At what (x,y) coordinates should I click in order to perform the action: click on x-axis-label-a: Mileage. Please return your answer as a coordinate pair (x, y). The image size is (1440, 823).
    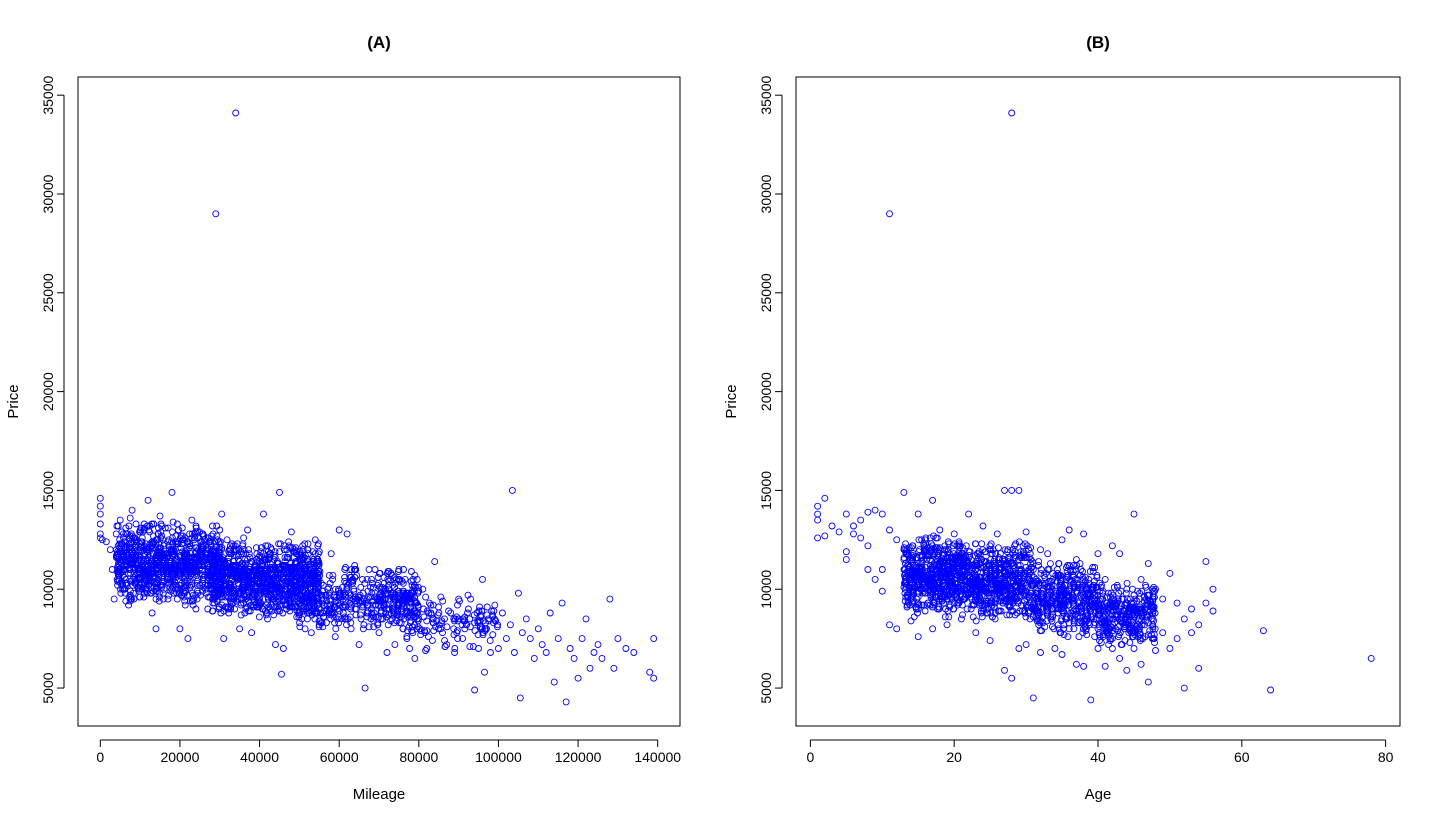
    Looking at the image, I should click on (379, 794).